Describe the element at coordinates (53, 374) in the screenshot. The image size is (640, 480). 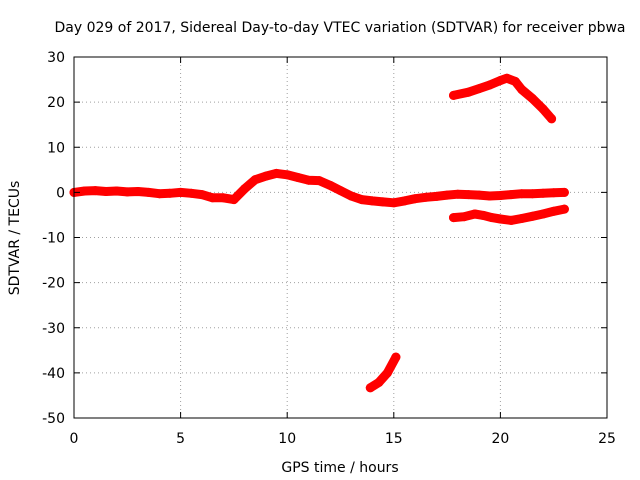
I see `y-tick-label: -40` at that location.